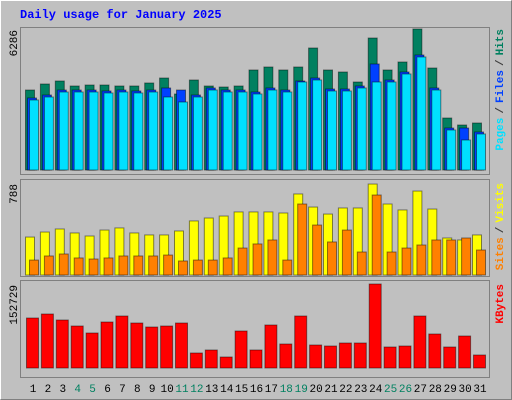 This screenshot has height=400, width=512. What do you see at coordinates (121, 15) in the screenshot?
I see `chart-title: Daily usage for January 2025` at bounding box center [121, 15].